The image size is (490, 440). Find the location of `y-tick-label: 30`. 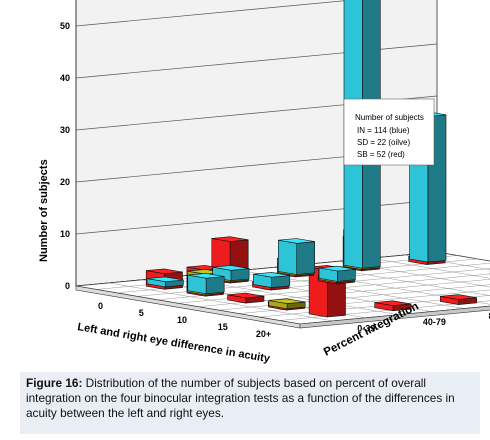

y-tick-label: 30 is located at coordinates (65, 130).